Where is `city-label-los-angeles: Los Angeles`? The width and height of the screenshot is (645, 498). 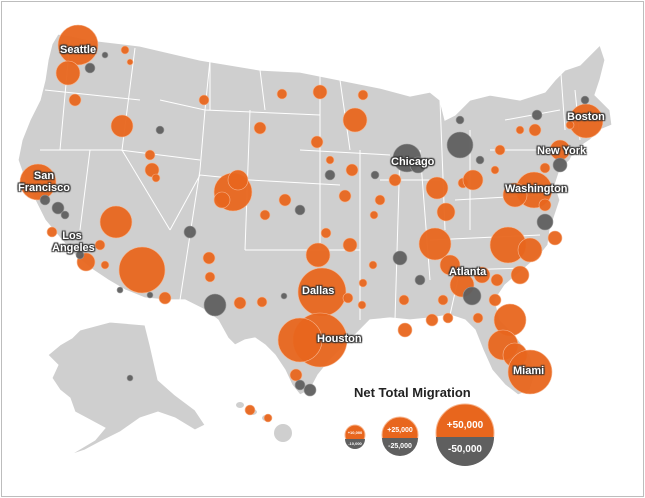 city-label-los-angeles: Los Angeles is located at coordinates (73, 242).